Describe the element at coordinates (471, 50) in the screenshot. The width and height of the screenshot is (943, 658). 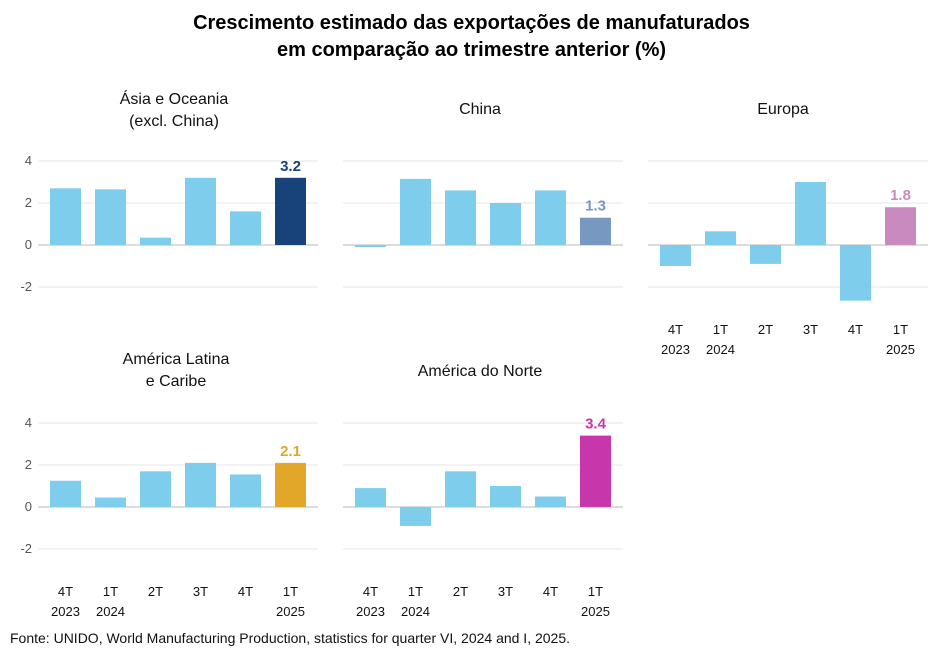
I see `chart-title-line-2: em comparação ao trimestre anterior (%)` at that location.